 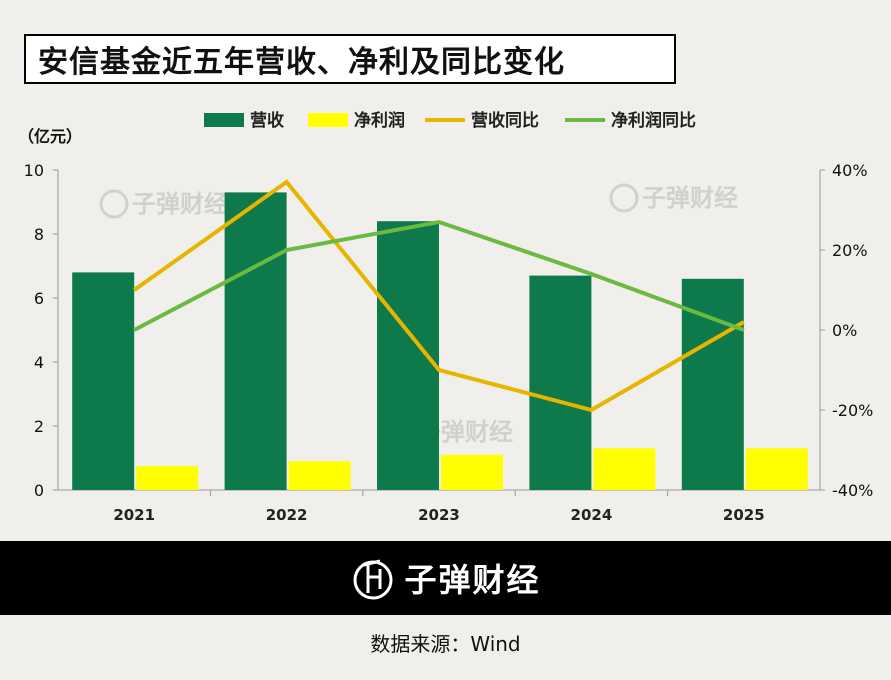 I want to click on brand-logo-icon, so click(x=373, y=579).